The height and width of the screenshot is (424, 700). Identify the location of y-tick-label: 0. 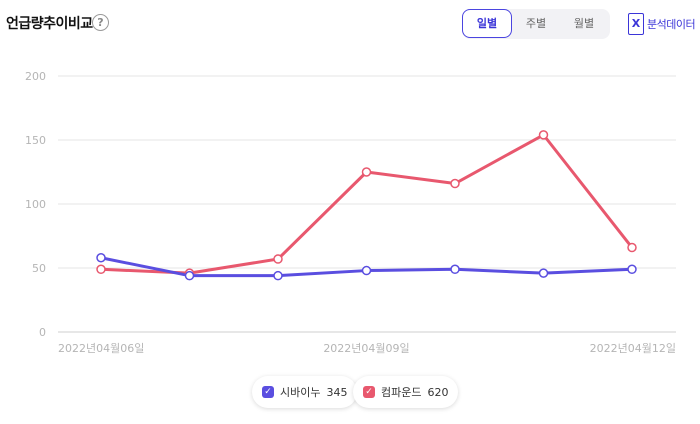
(42, 332).